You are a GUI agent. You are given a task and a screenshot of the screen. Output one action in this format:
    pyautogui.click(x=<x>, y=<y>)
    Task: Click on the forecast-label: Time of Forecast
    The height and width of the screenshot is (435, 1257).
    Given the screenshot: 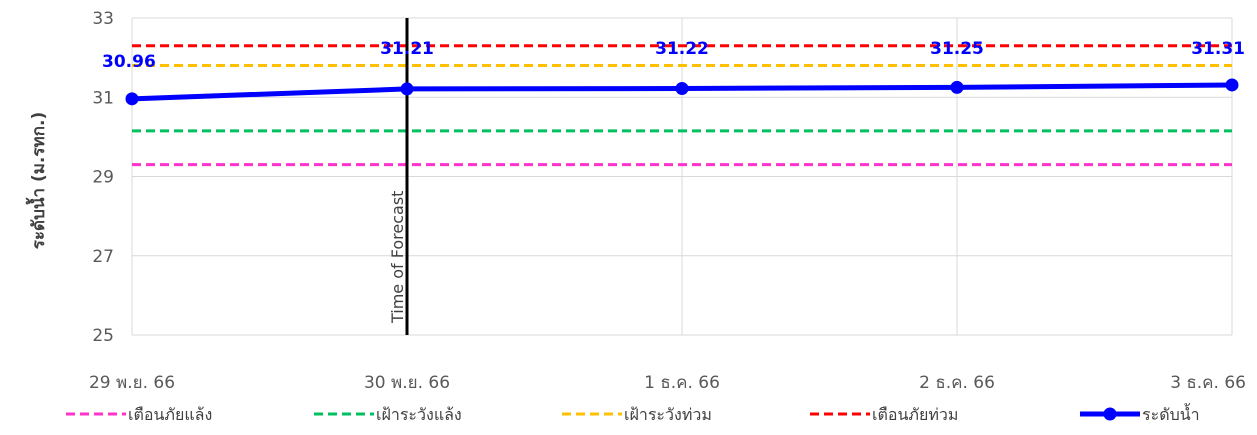 What is the action you would take?
    pyautogui.click(x=397, y=257)
    